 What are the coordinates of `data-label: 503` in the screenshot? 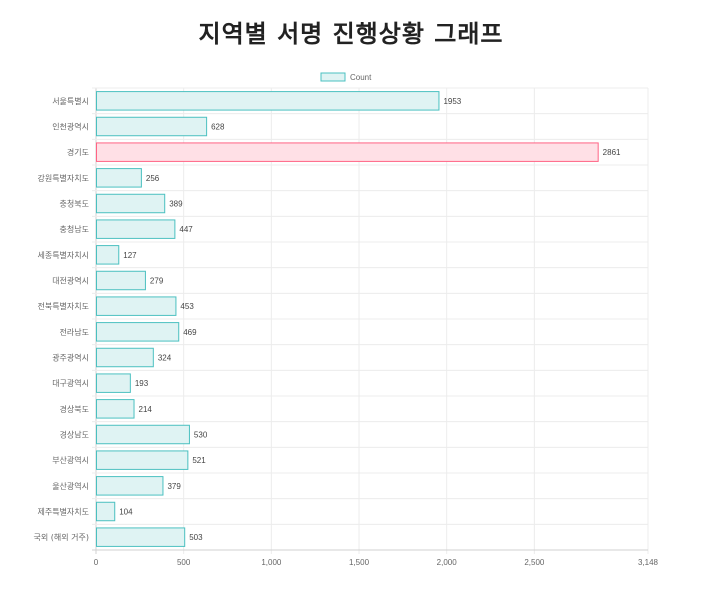 It's located at (196, 537).